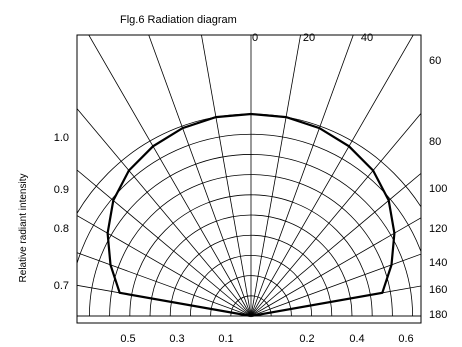  Describe the element at coordinates (306, 339) in the screenshot. I see `bottom-right-label-0.2: 0.2` at that location.